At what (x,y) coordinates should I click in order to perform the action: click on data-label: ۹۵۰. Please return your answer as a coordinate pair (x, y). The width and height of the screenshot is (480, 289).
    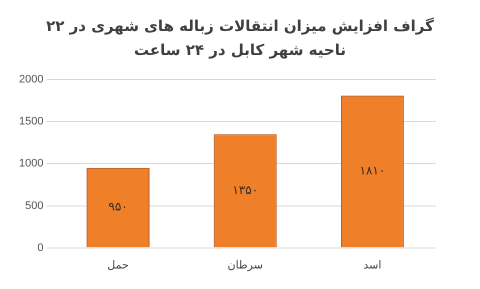
    Looking at the image, I should click on (118, 207).